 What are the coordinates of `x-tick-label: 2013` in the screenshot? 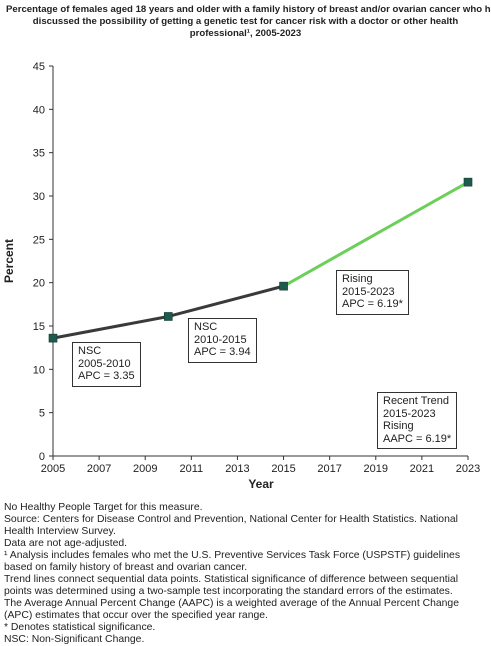 It's located at (237, 469).